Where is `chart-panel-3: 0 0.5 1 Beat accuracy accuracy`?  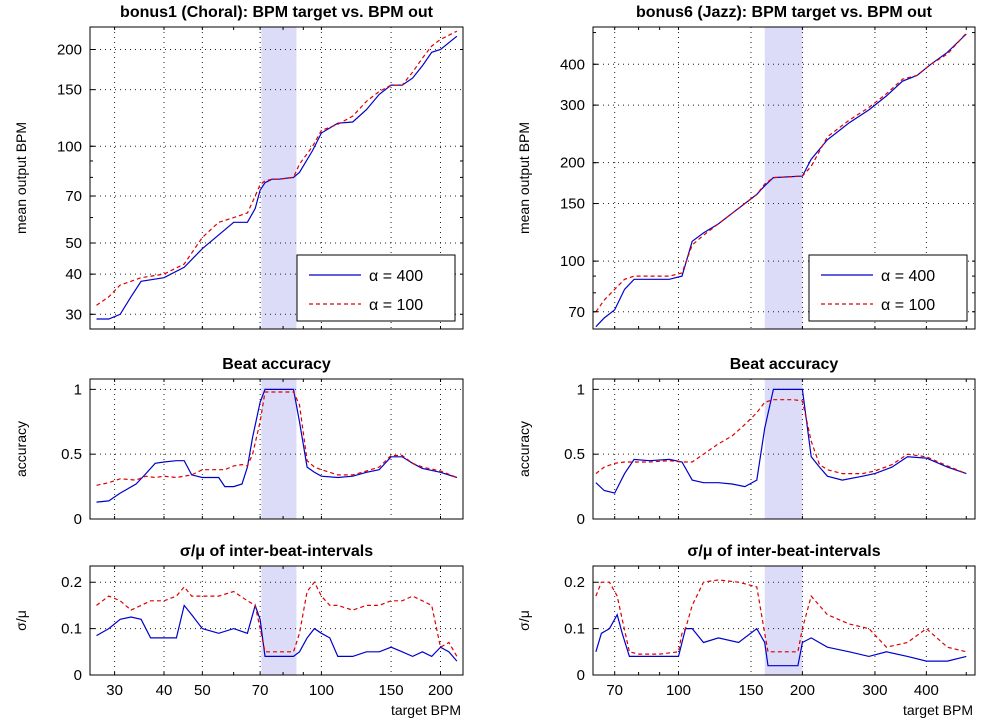
chart-panel-3: 0 0.5 1 Beat accuracy accuracy is located at coordinates (238, 442).